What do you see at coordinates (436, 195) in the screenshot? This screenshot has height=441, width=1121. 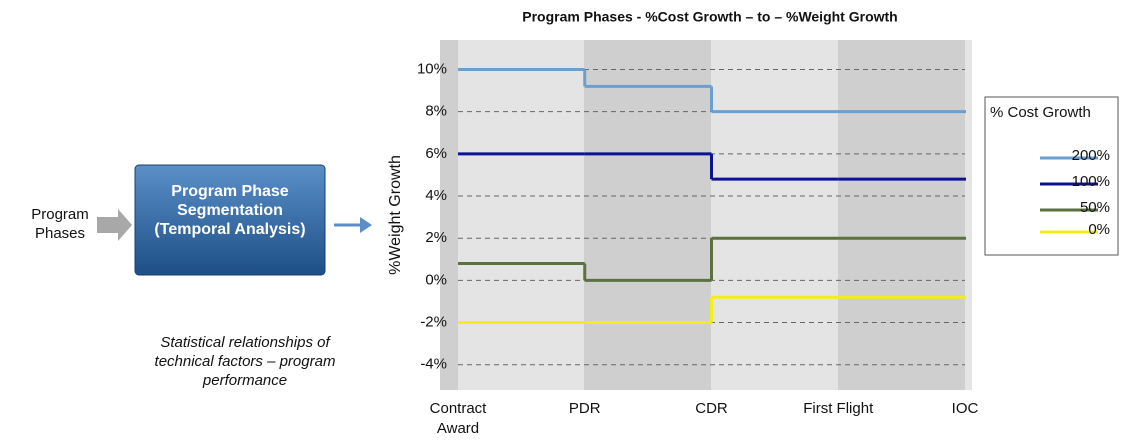 I see `y-tick-label: 4%` at bounding box center [436, 195].